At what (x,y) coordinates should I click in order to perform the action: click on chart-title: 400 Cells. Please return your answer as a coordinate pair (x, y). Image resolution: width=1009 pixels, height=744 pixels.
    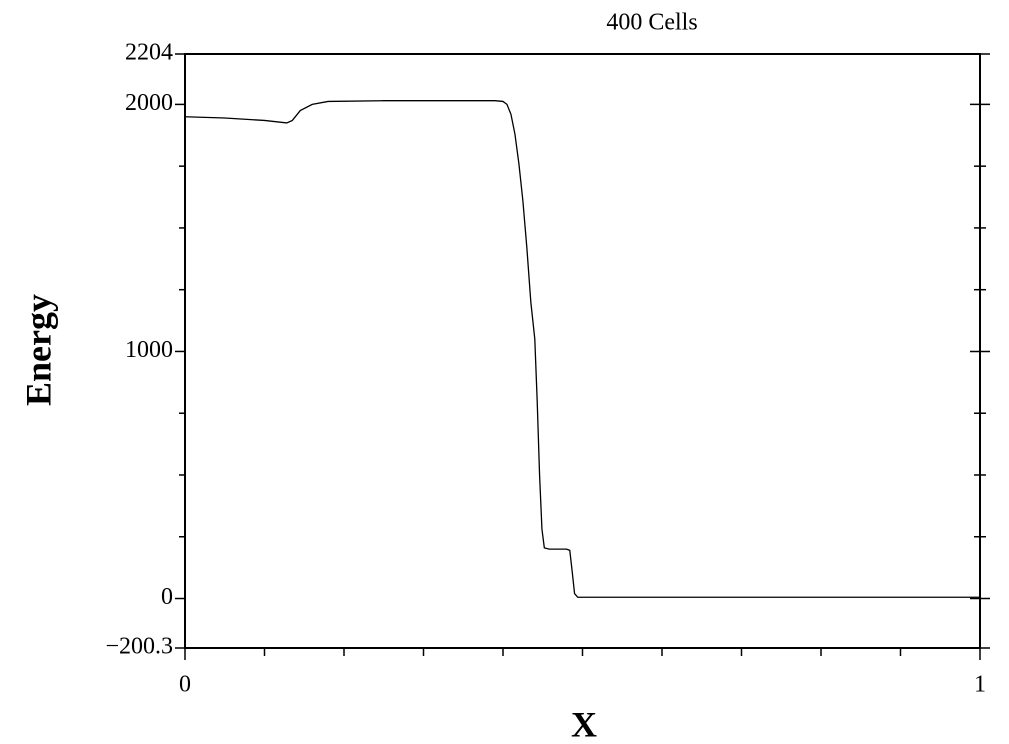
    Looking at the image, I should click on (651, 23).